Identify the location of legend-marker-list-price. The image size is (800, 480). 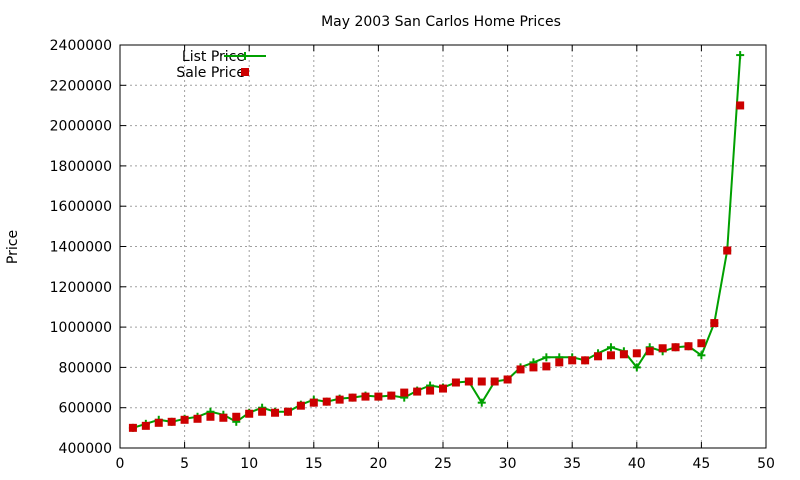
(245, 56).